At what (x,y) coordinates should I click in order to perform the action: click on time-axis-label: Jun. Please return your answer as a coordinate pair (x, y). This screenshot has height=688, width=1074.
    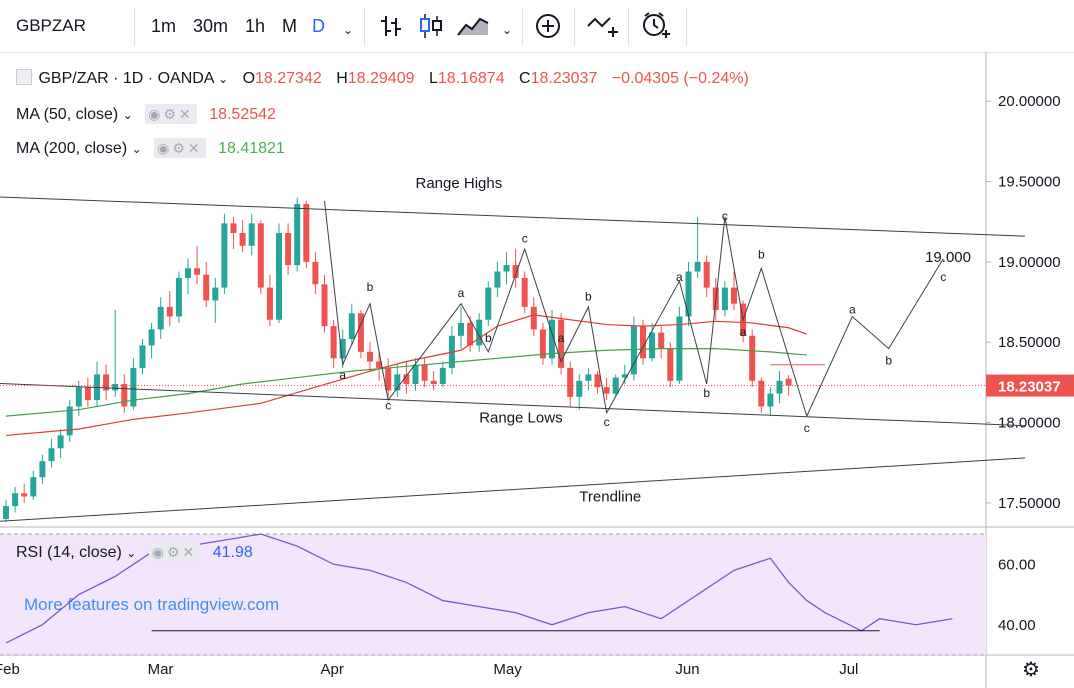
    Looking at the image, I should click on (687, 669).